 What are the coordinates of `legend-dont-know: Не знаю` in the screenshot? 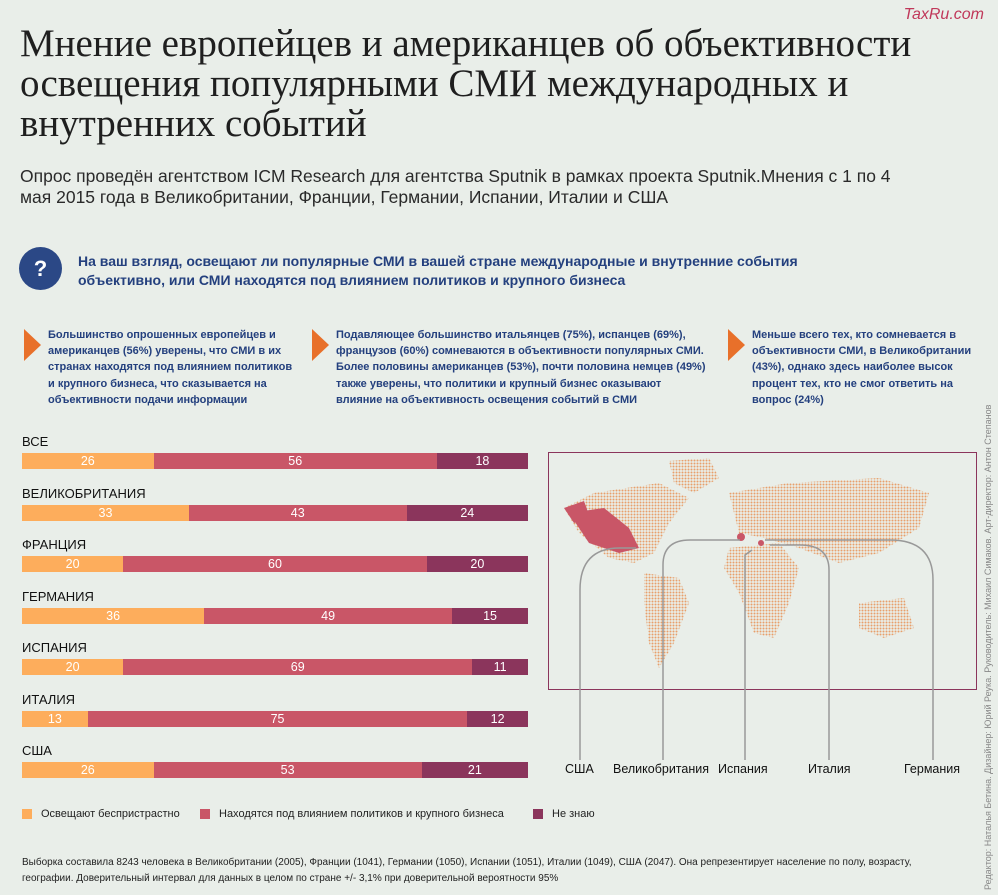 It's located at (564, 814).